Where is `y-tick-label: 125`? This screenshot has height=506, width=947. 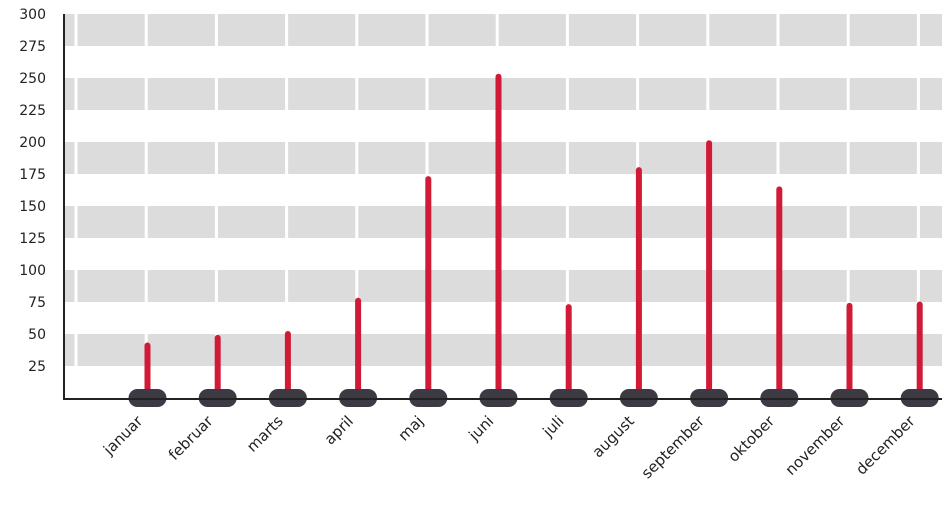
y-tick-label: 125 is located at coordinates (32, 239).